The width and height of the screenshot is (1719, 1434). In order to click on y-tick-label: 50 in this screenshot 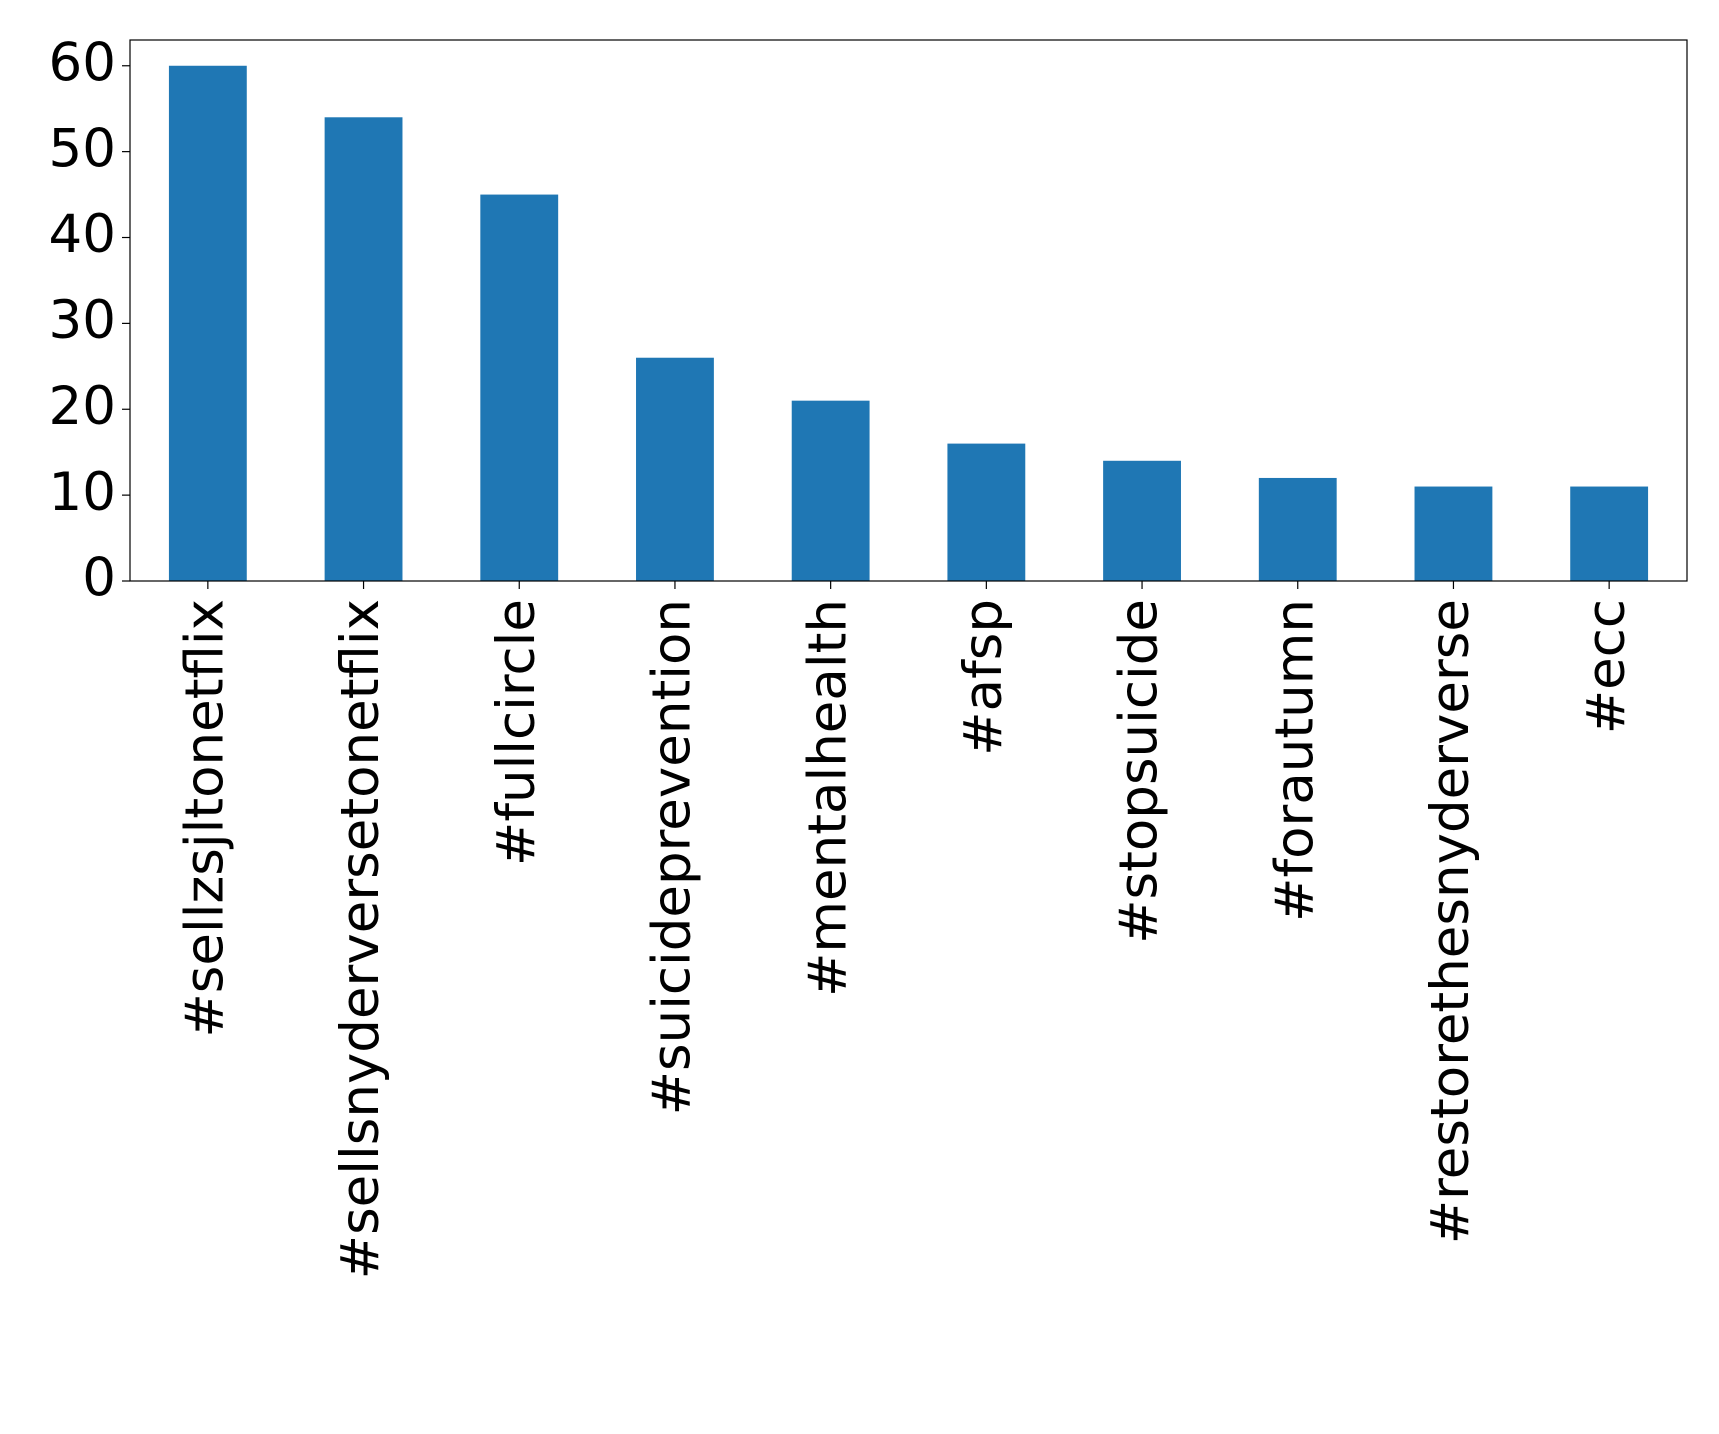, I will do `click(82, 148)`.